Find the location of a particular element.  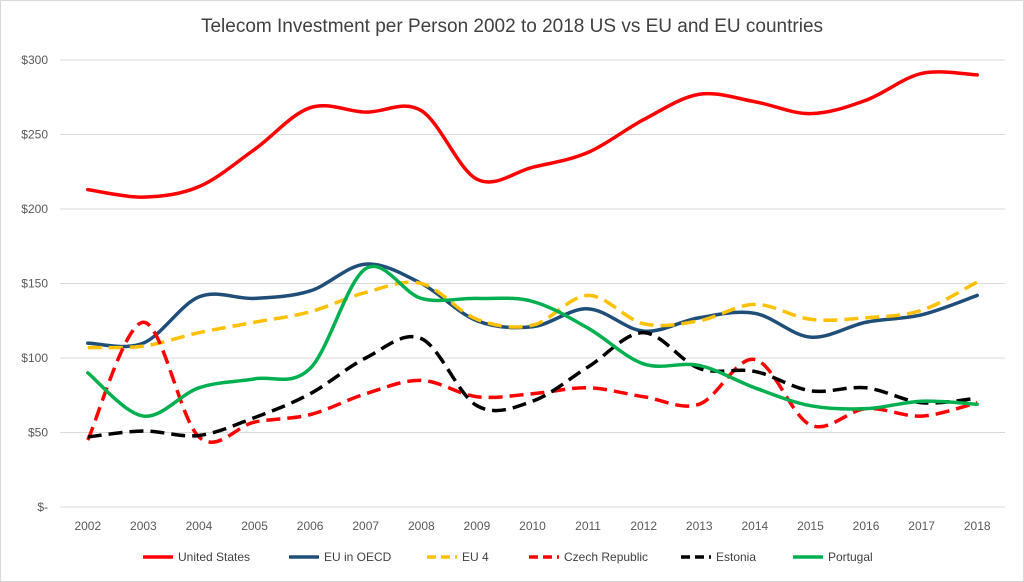

x-tick-label: 2003 is located at coordinates (143, 526).